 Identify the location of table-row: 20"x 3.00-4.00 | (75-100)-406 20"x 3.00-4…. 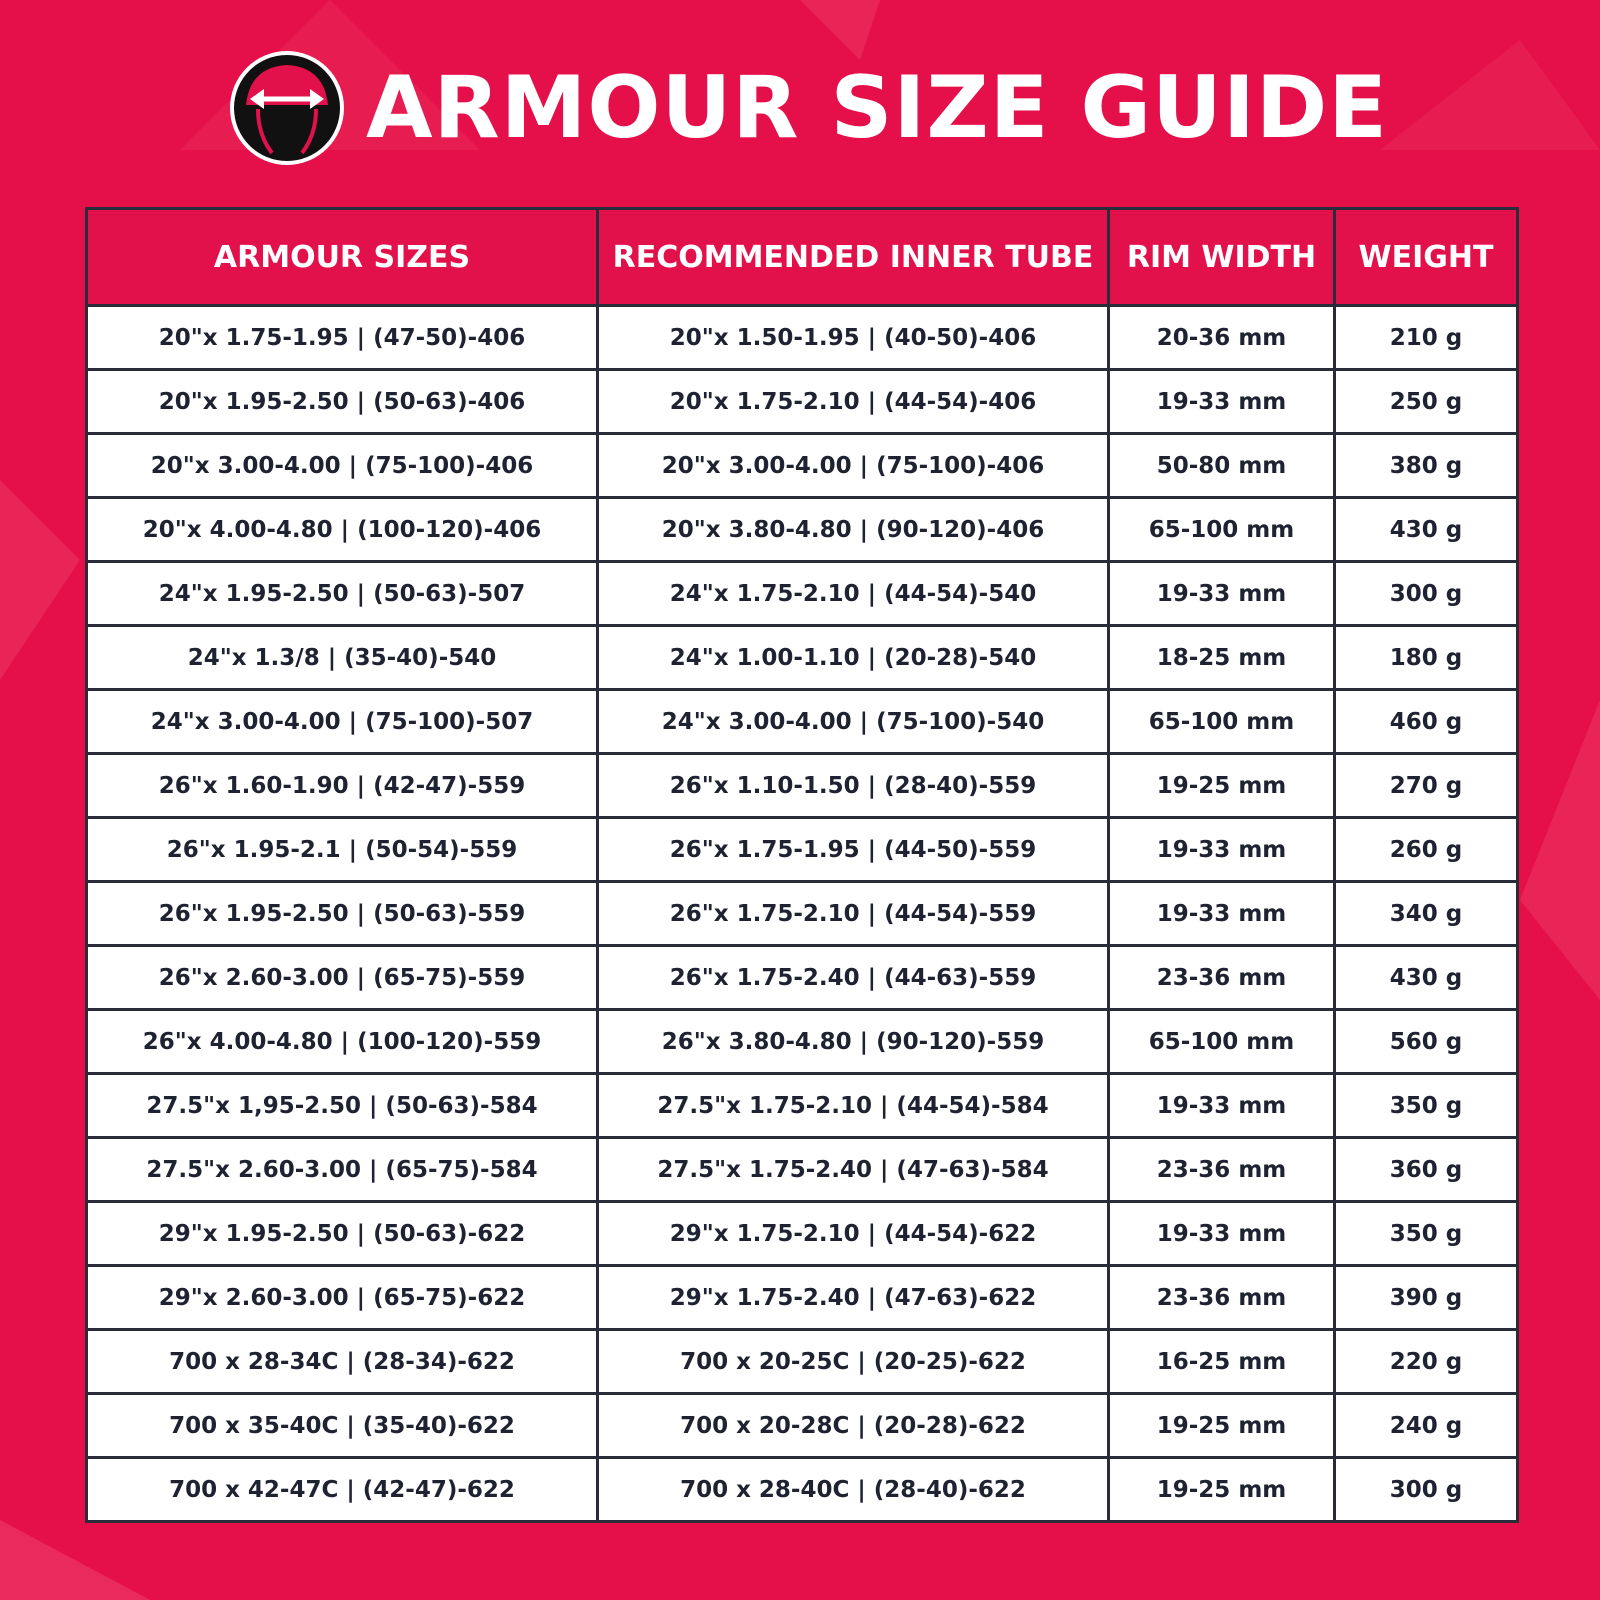
(802, 465).